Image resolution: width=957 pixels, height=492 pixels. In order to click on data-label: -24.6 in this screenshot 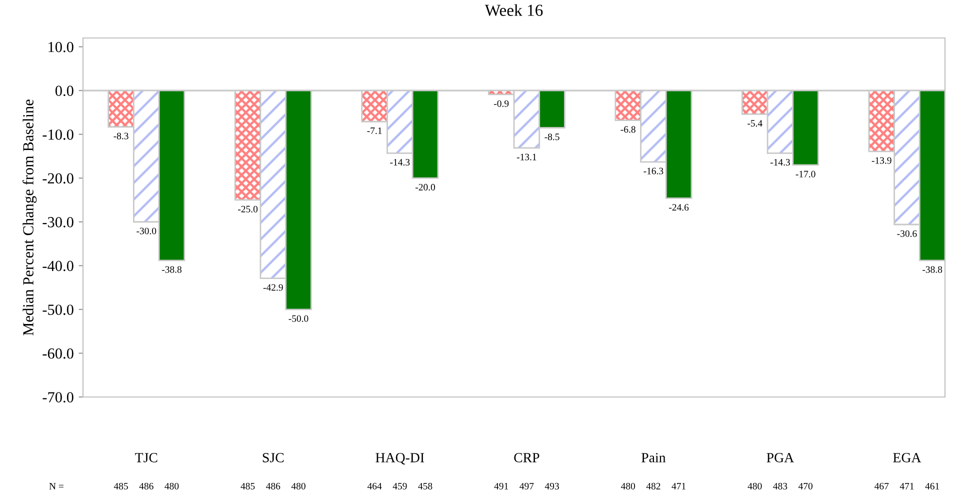, I will do `click(679, 207)`.